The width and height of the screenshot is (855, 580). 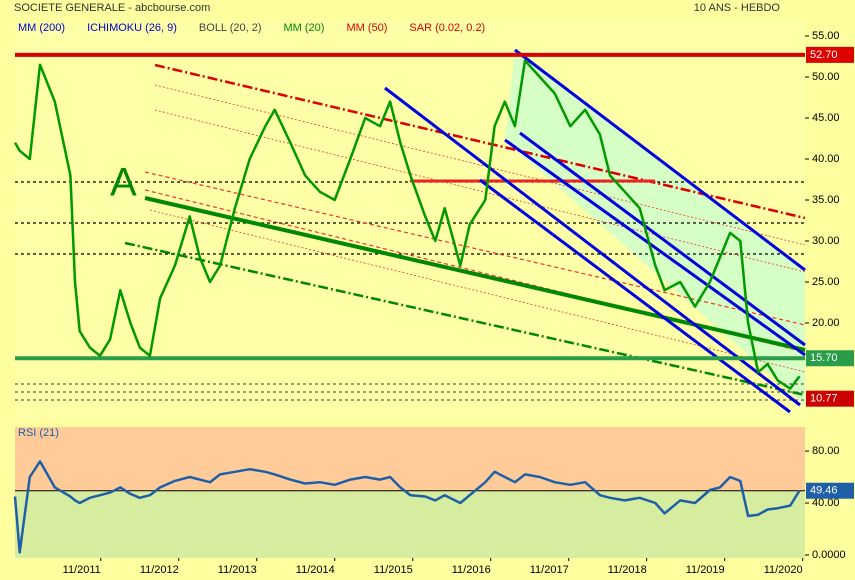 What do you see at coordinates (410, 459) in the screenshot?
I see `overbought-zone` at bounding box center [410, 459].